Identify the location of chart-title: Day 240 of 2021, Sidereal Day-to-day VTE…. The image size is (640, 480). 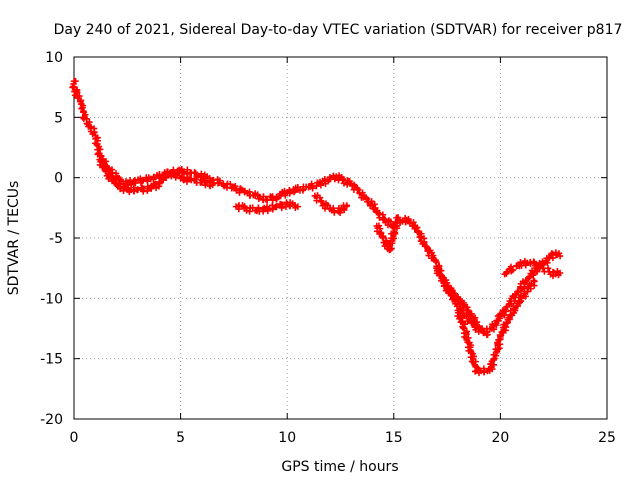
(338, 30).